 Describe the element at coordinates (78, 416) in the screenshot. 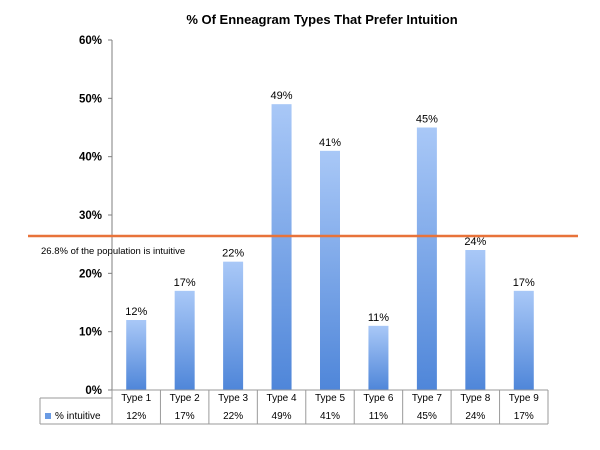

I see `legend-label: % intuitive` at that location.